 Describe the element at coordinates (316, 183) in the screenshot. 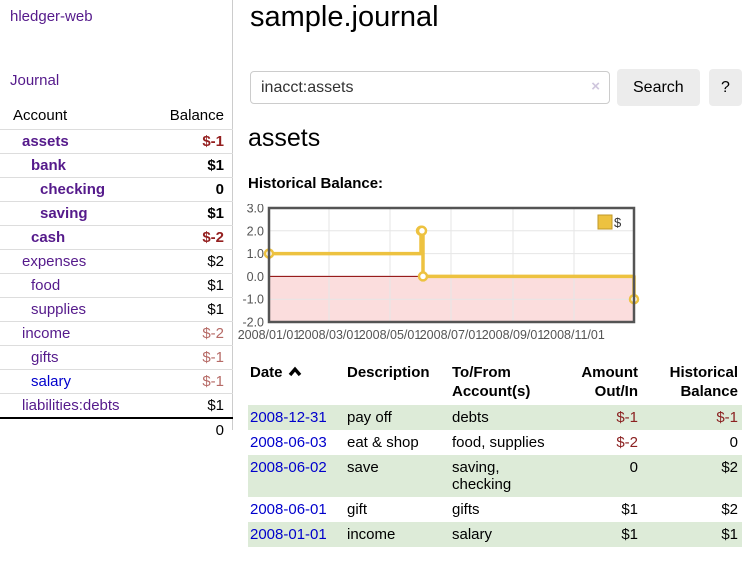

I see `chart-label: Historical Balance:` at that location.